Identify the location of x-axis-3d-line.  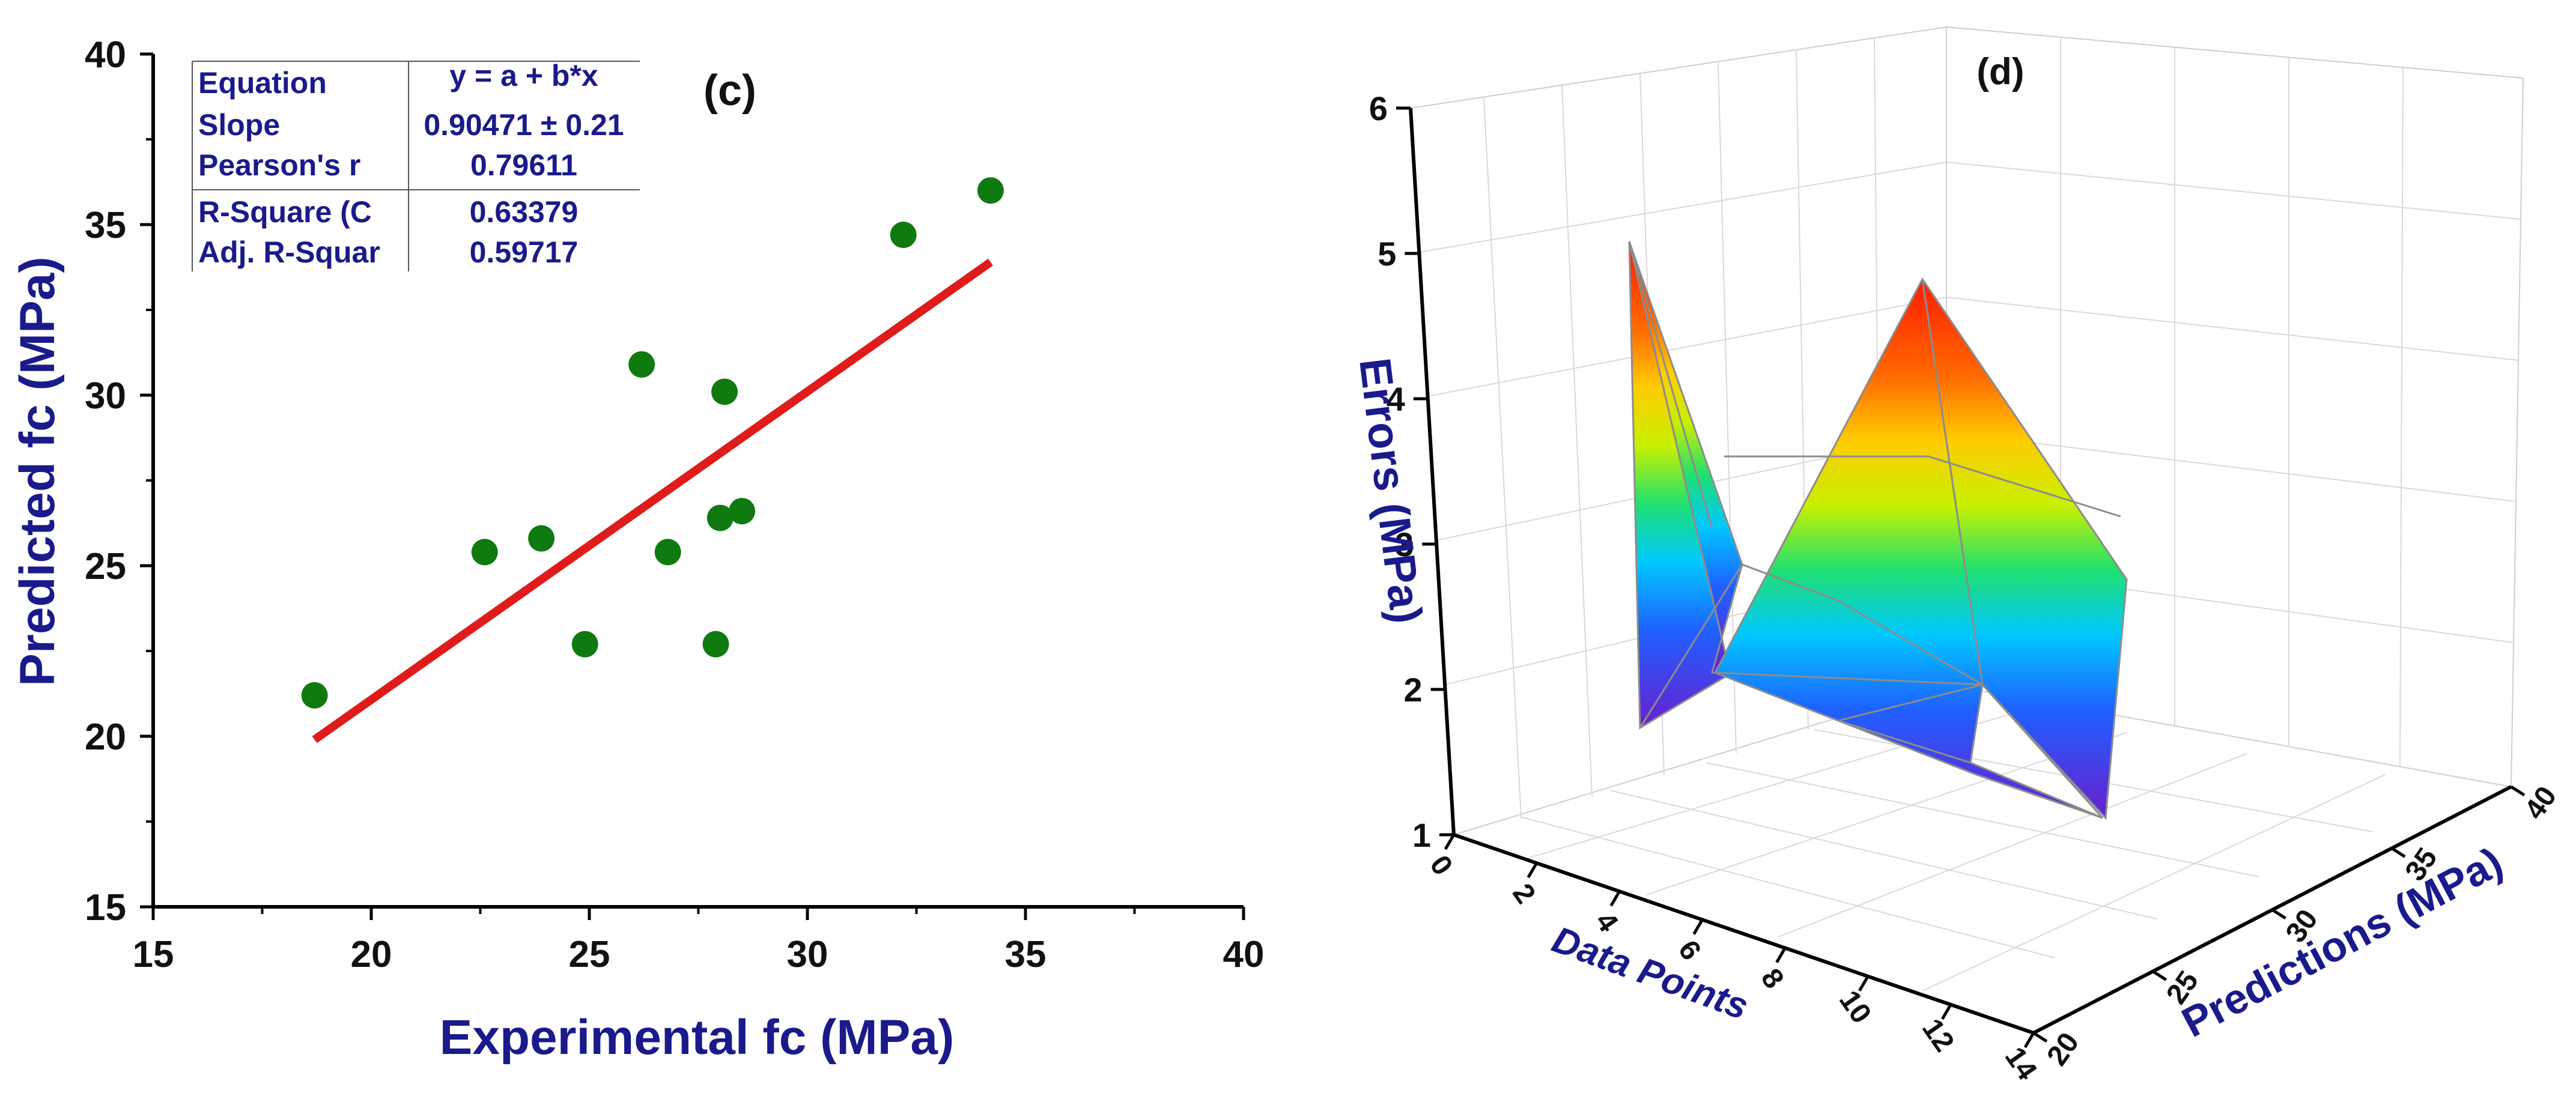
(1743, 934).